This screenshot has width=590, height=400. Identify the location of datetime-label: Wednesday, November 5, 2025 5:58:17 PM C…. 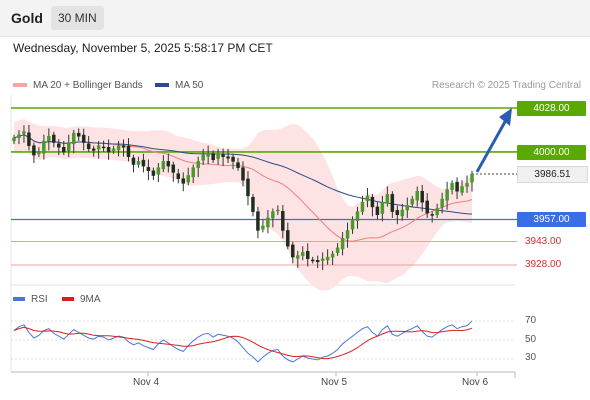
(143, 48).